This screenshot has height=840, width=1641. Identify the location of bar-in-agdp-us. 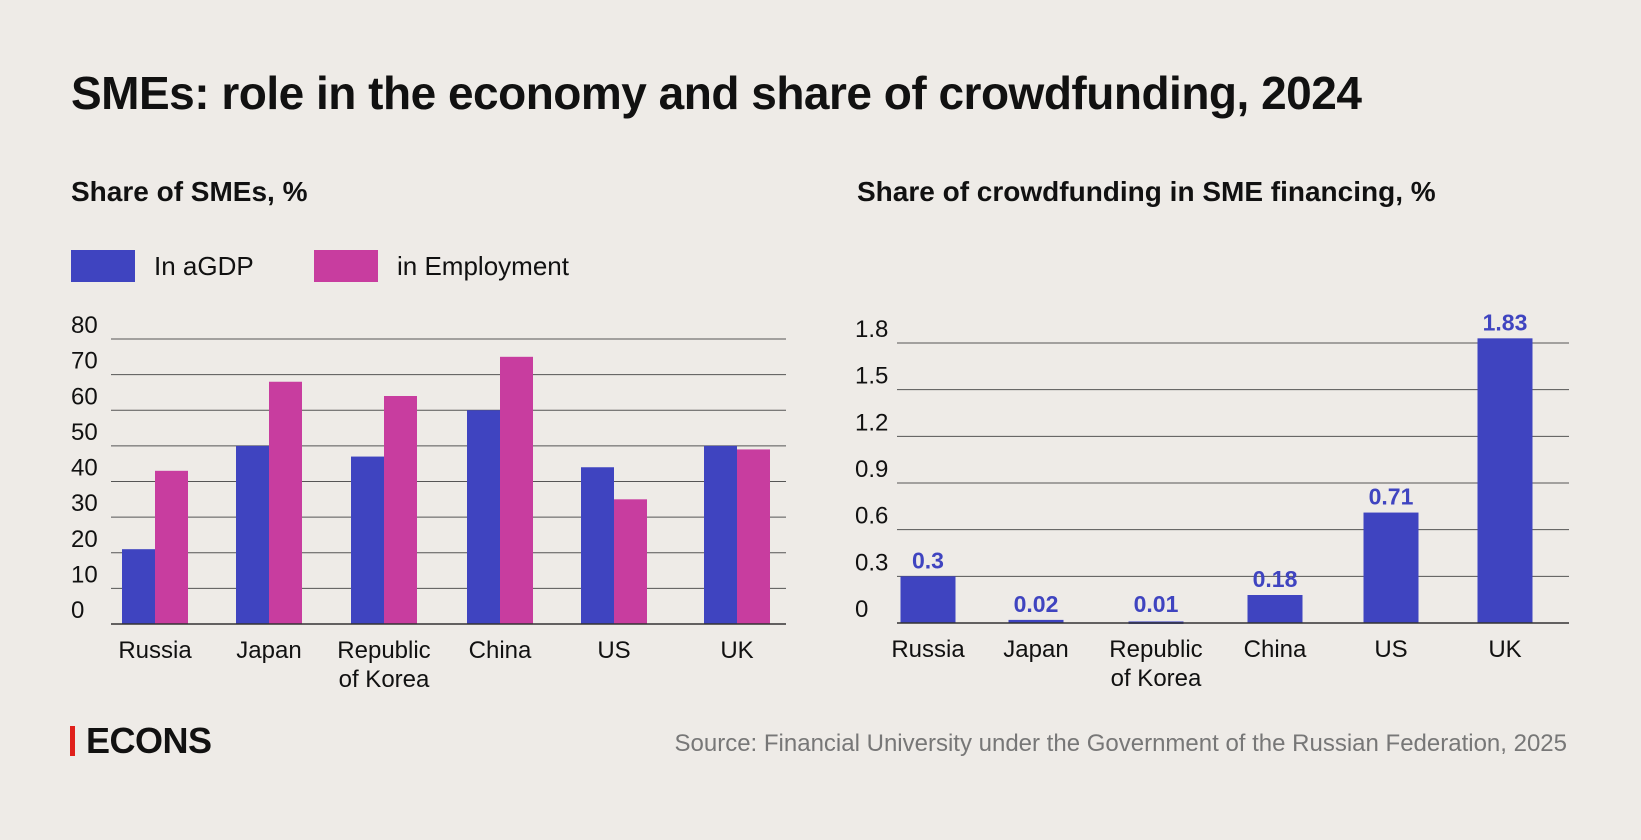
(597, 545).